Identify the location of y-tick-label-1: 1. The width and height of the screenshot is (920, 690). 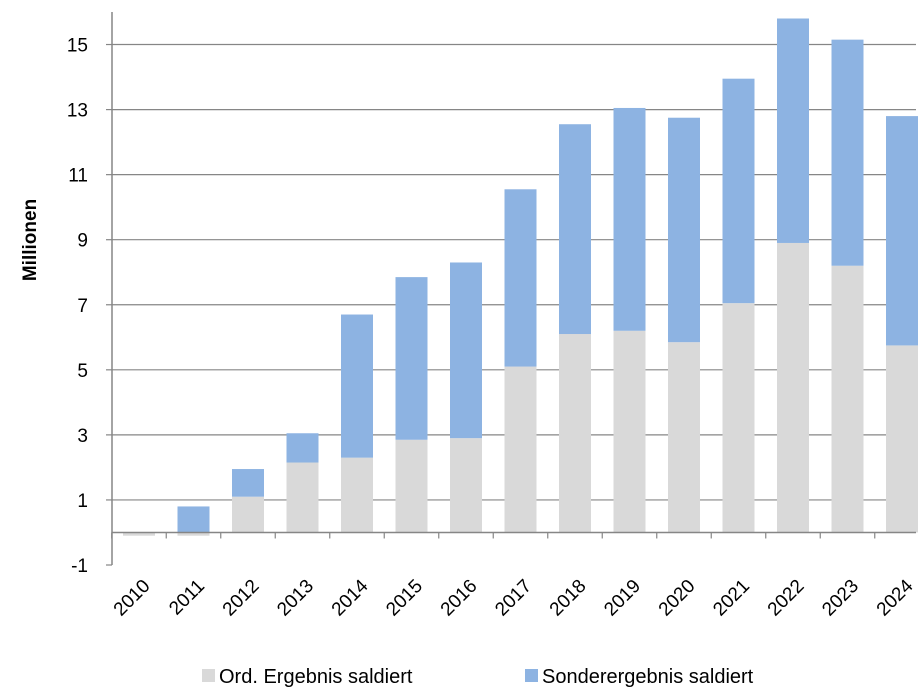
(82, 501).